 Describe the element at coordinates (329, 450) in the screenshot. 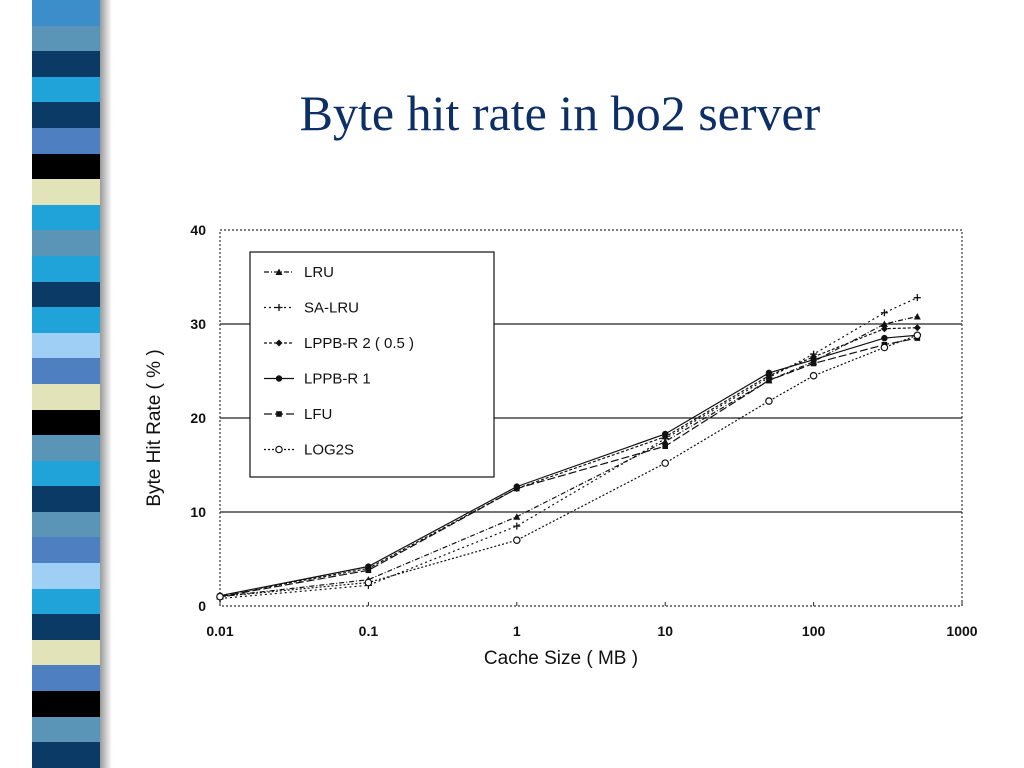

I see `legend-entry: LOG2S` at that location.